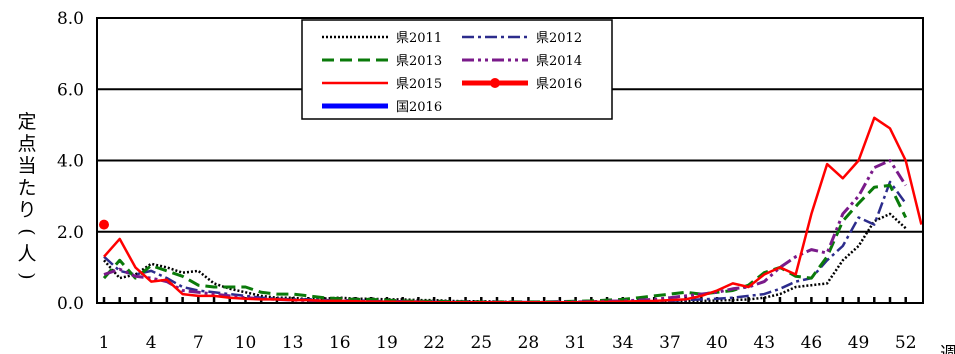 This screenshot has height=354, width=955. What do you see at coordinates (104, 343) in the screenshot?
I see `x-tick-label: 1` at bounding box center [104, 343].